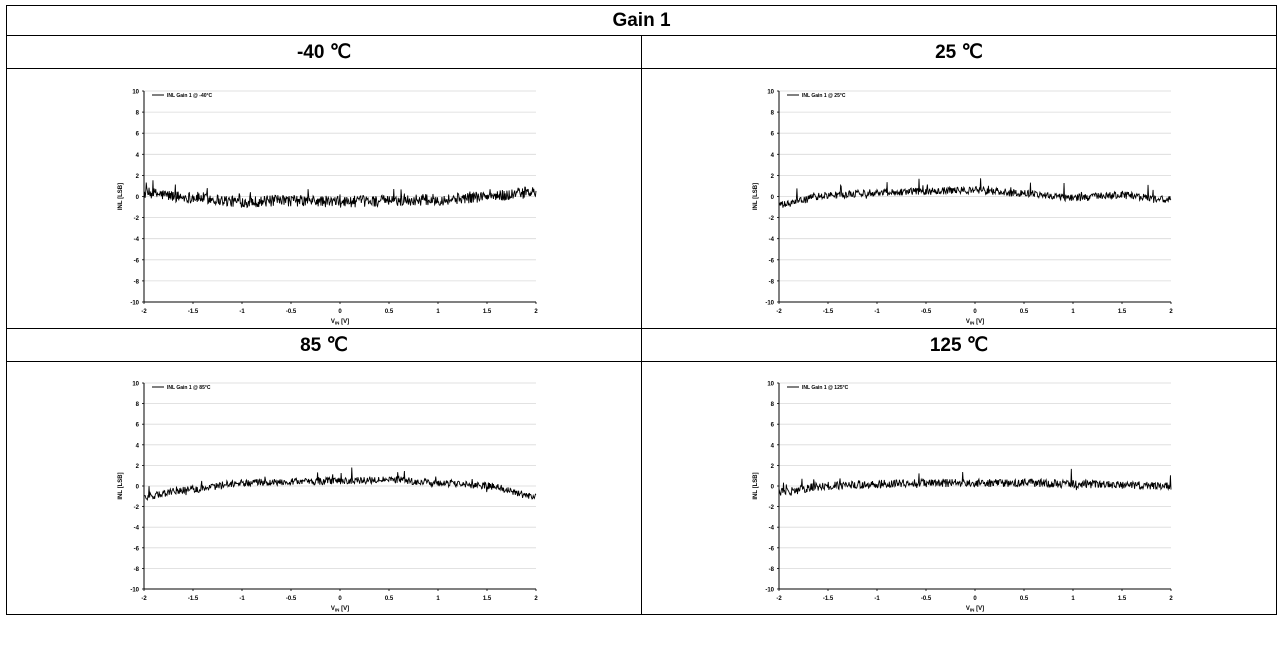  Describe the element at coordinates (959, 345) in the screenshot. I see `header-125: 125 ℃` at that location.